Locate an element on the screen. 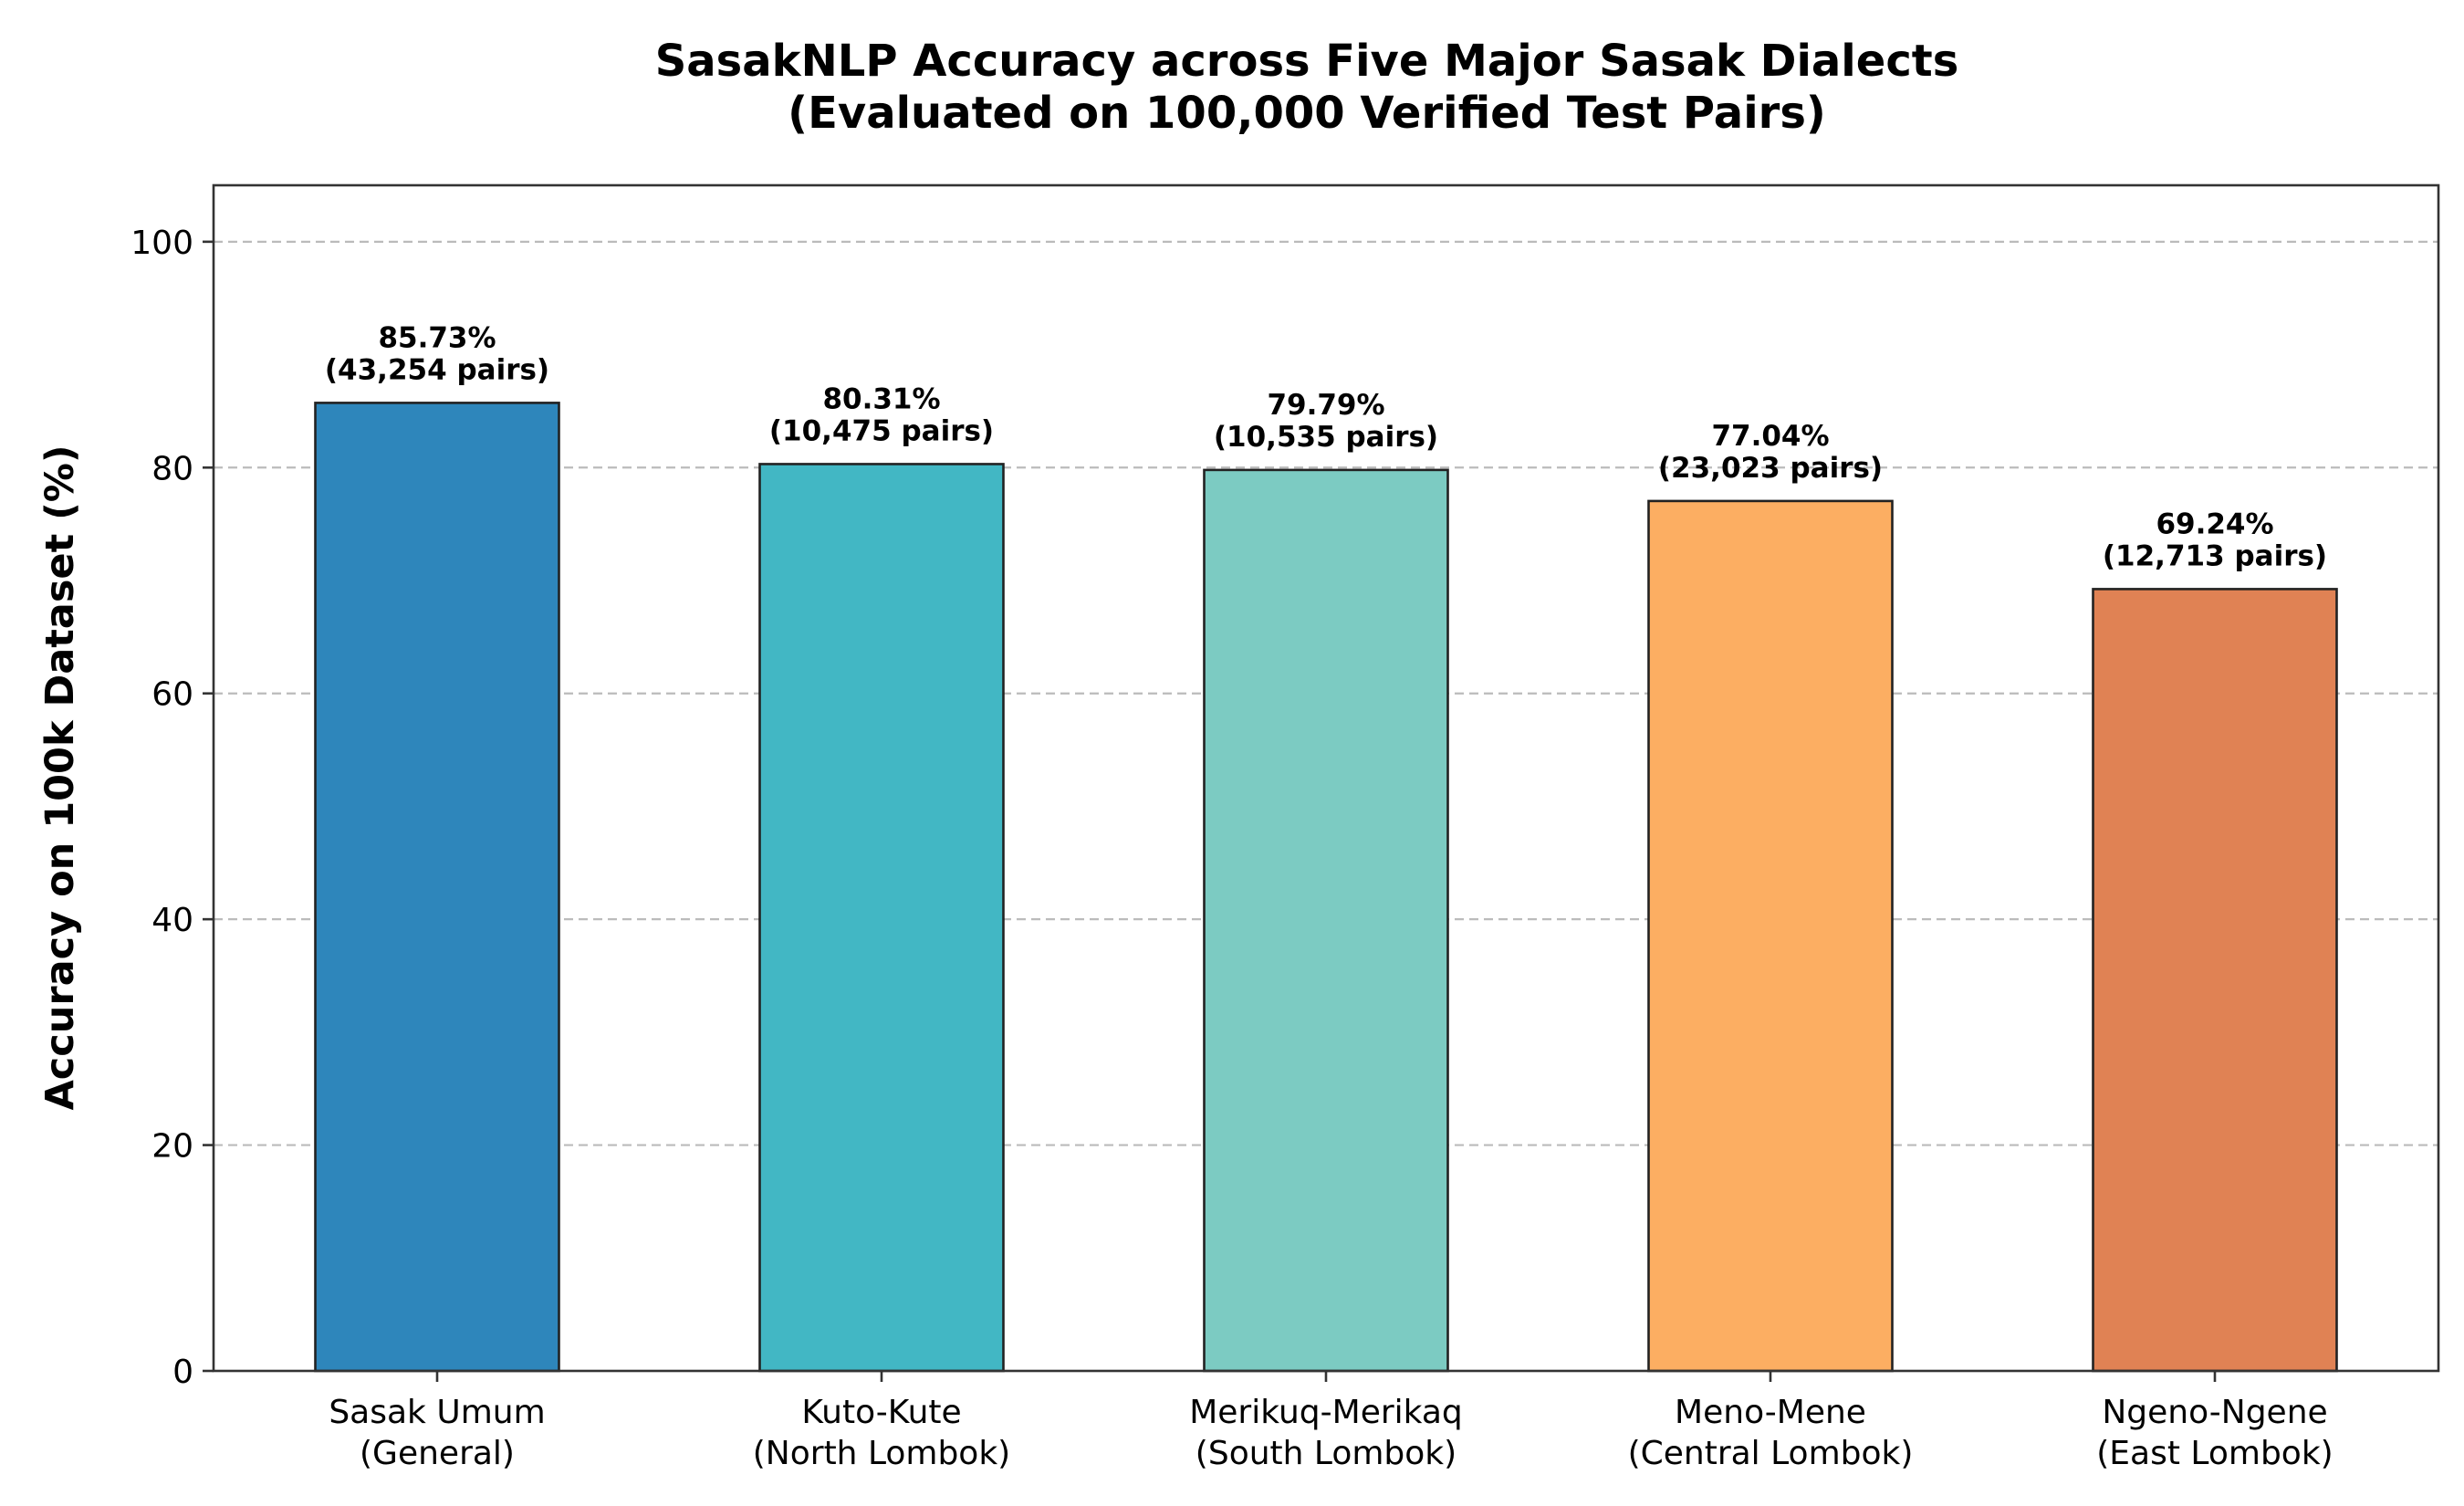 This screenshot has width=2464, height=1506. y-tick-label: 40 is located at coordinates (172, 920).